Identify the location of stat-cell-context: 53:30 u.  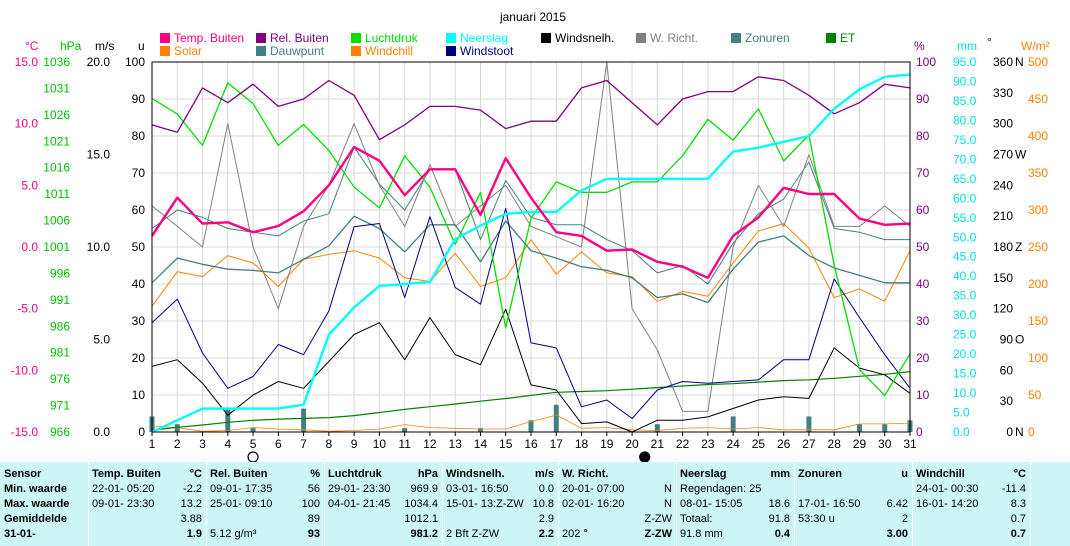
(816, 519).